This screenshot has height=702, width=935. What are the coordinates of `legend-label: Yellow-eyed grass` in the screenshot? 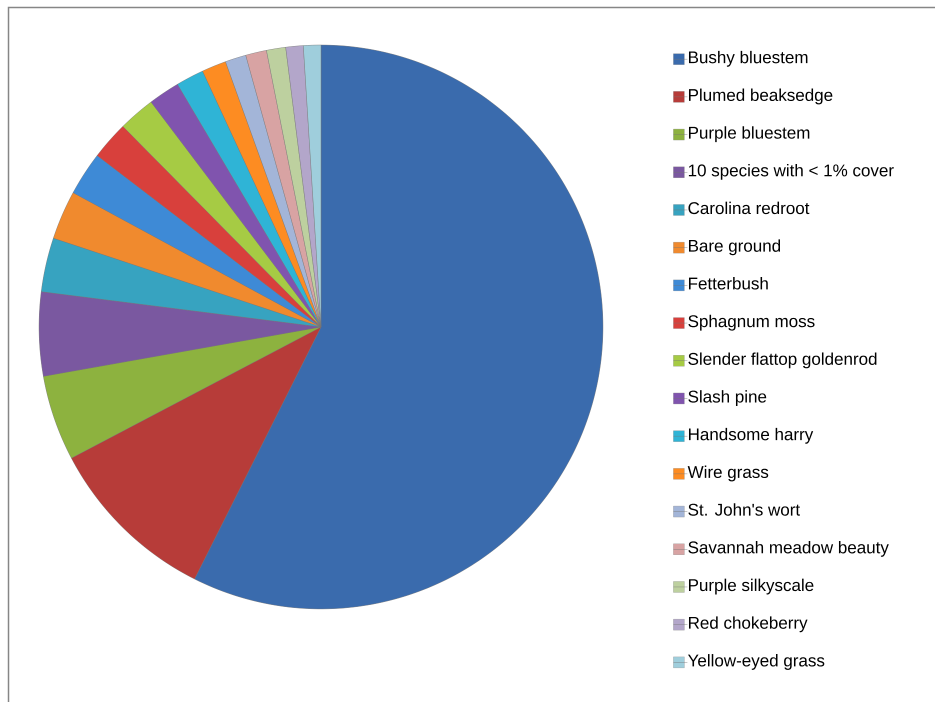 It's located at (756, 662).